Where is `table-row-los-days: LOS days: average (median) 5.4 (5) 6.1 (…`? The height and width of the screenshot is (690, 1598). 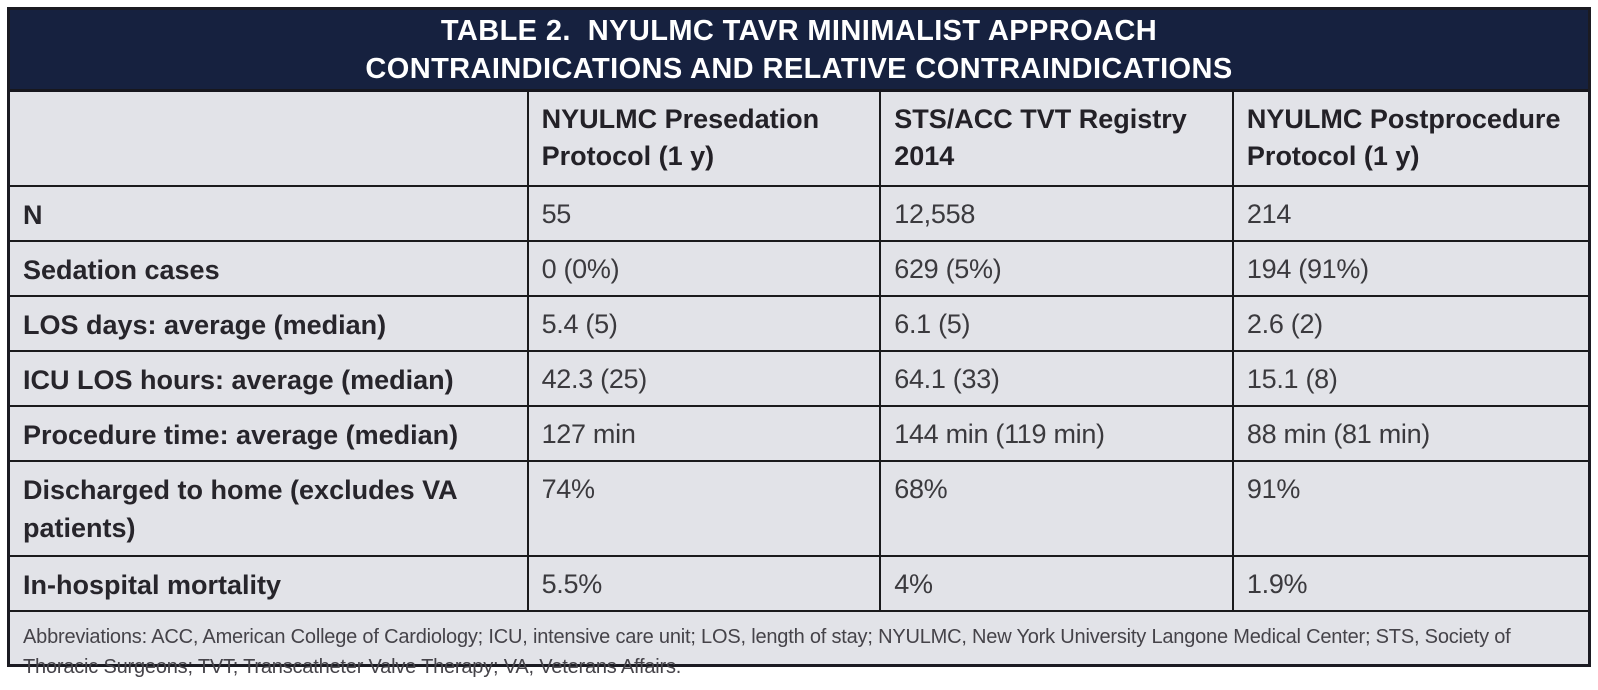 table-row-los-days: LOS days: average (median) 5.4 (5) 6.1 (… is located at coordinates (799, 323).